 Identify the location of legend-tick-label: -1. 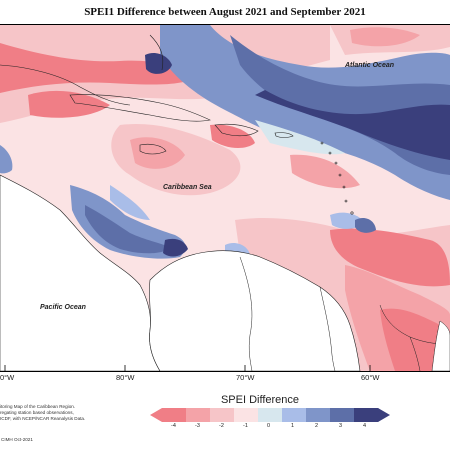
(245, 426).